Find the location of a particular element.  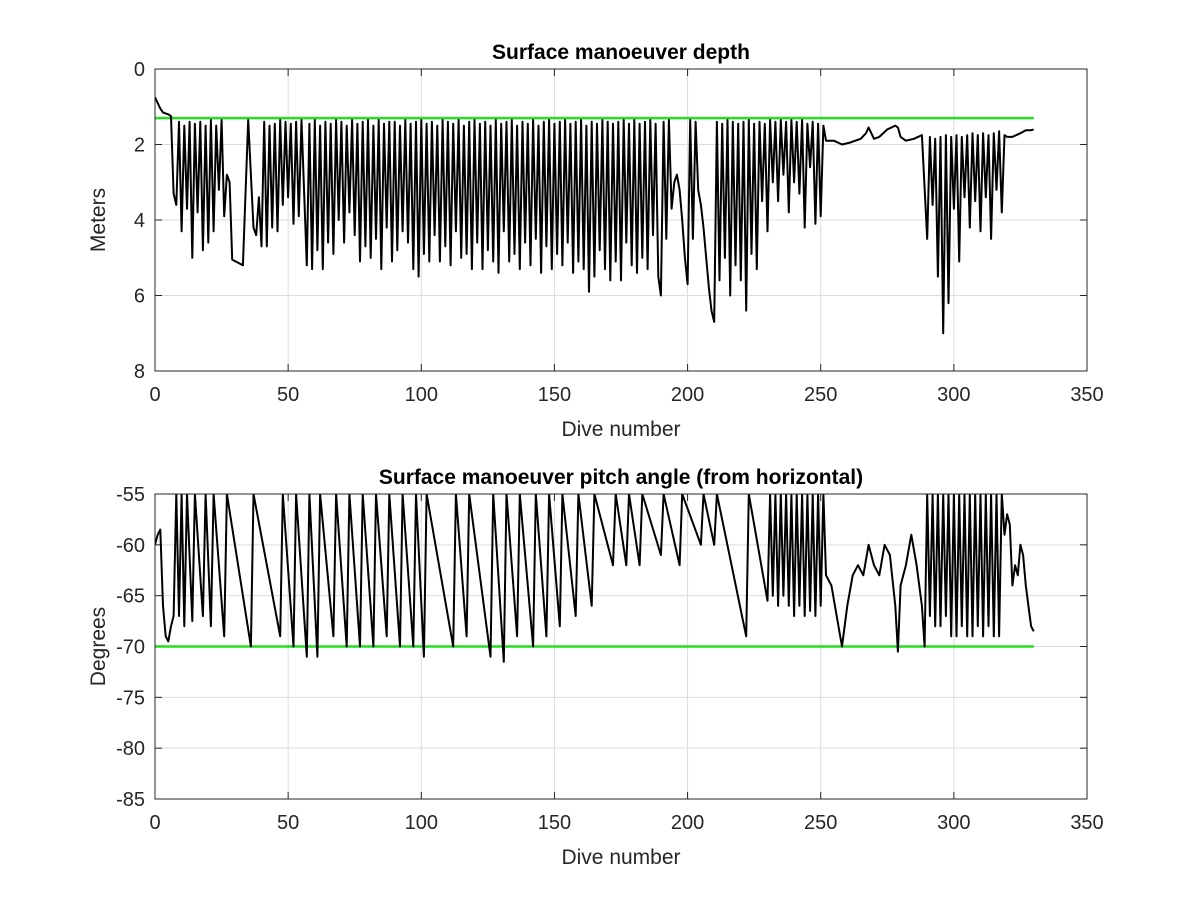

chart-title: Surface manoeuver depth is located at coordinates (621, 52).